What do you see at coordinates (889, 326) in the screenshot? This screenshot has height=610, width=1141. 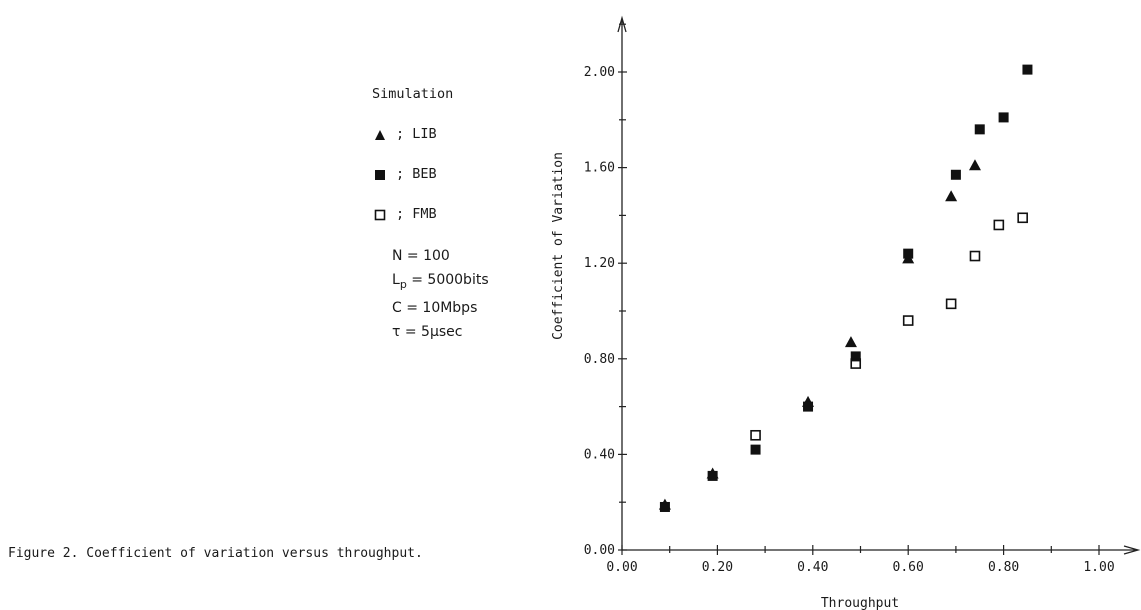 I see `series-fmb` at bounding box center [889, 326].